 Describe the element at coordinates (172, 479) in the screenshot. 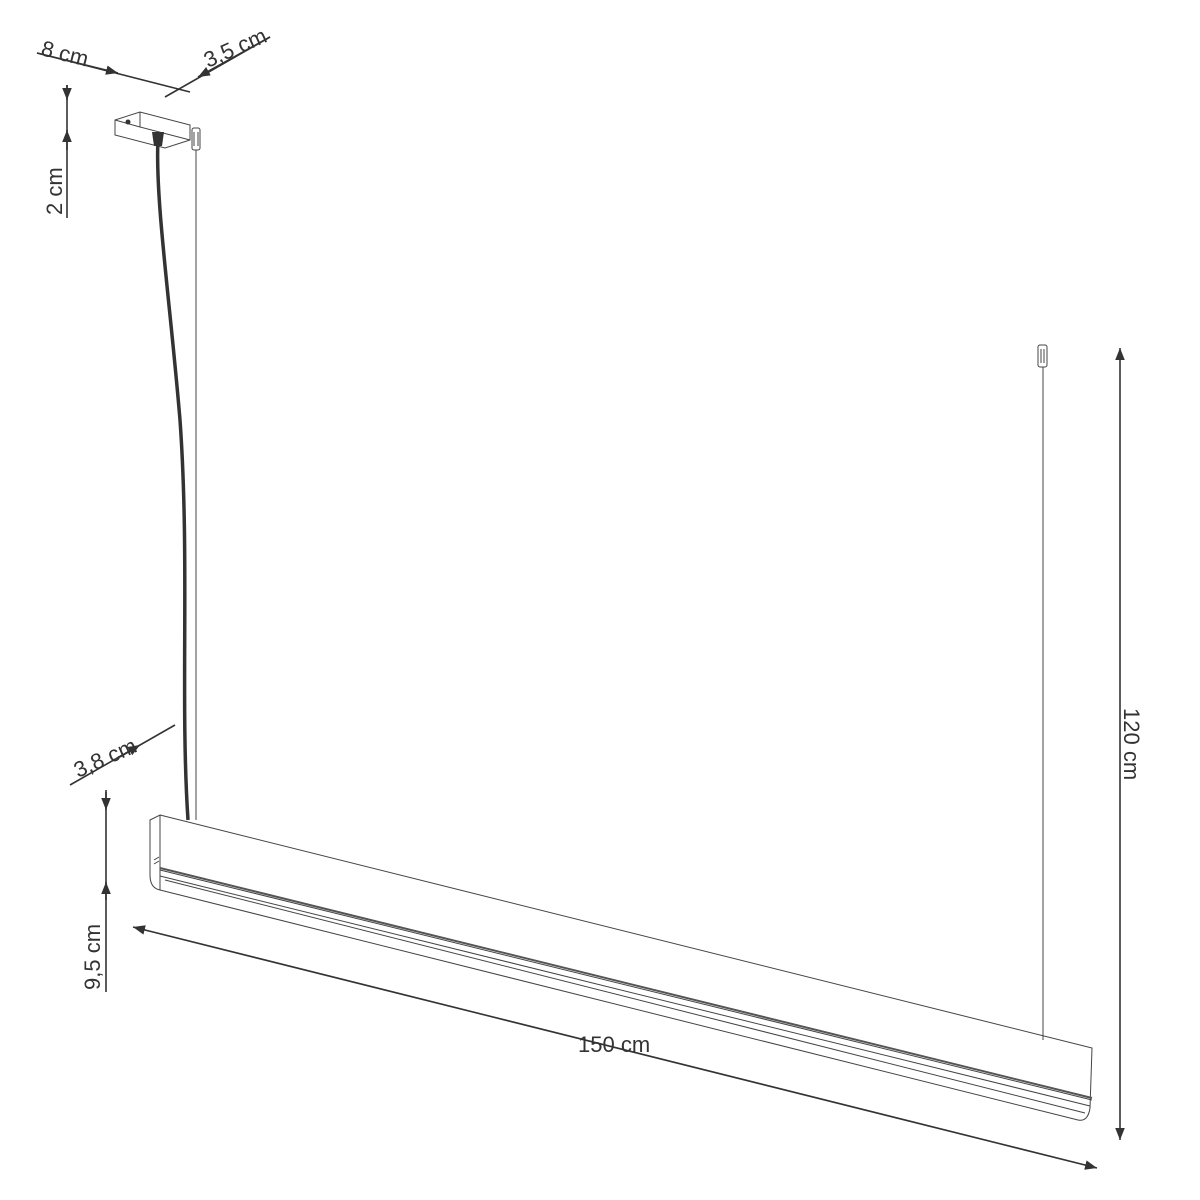

I see `power-cable` at that location.